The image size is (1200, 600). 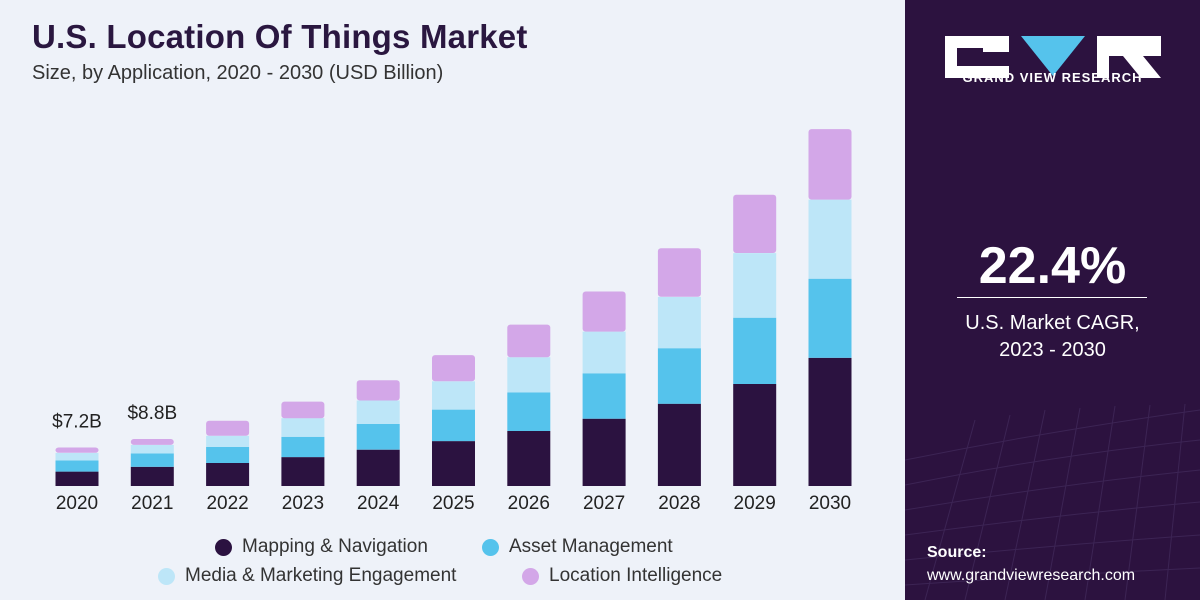 What do you see at coordinates (1052, 350) in the screenshot?
I see `cagr-label-line2: 2023 - 2030` at bounding box center [1052, 350].